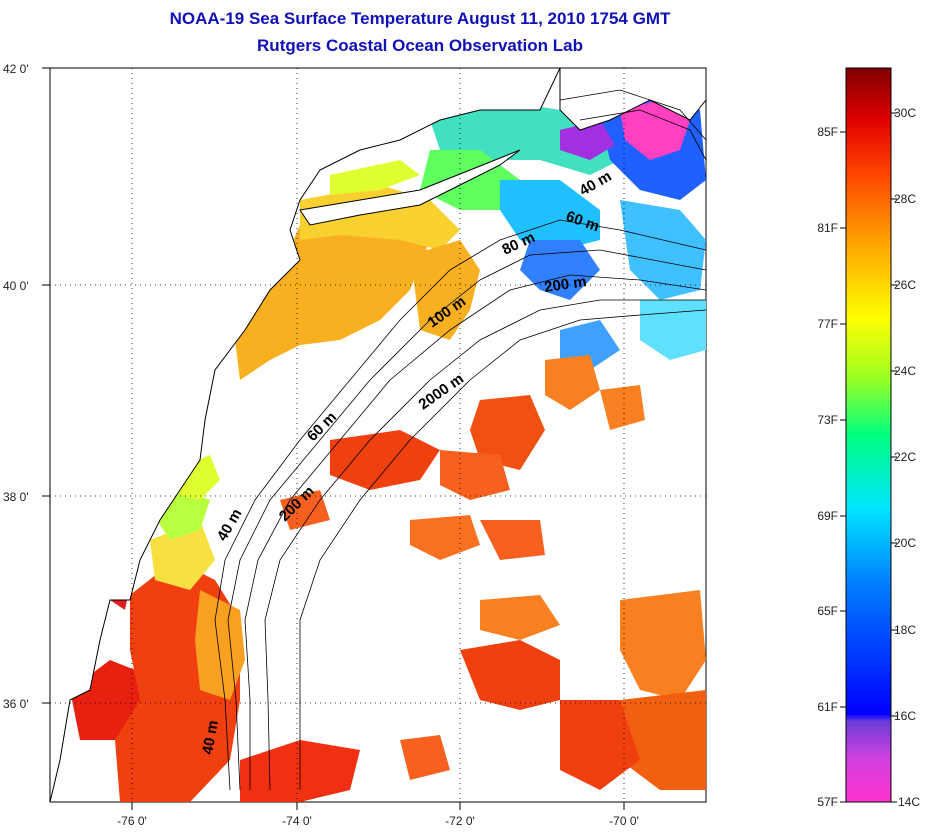 This screenshot has height=832, width=928. What do you see at coordinates (132, 821) in the screenshot?
I see `lon-label: -76 0'` at bounding box center [132, 821].